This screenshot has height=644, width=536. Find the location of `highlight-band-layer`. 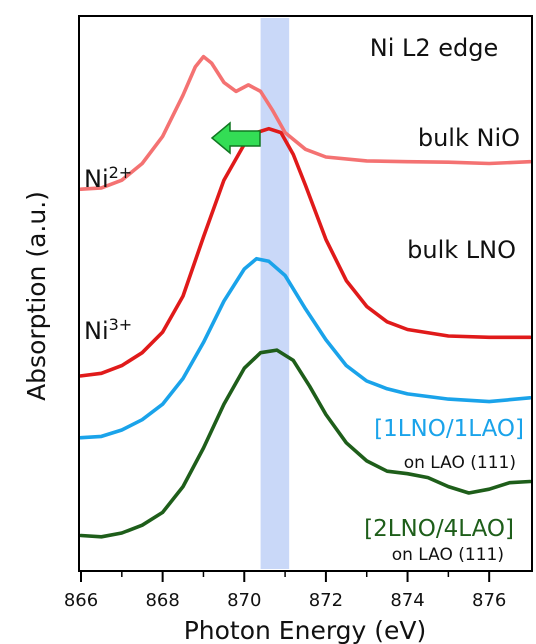

highlight-band-layer is located at coordinates (275, 293).